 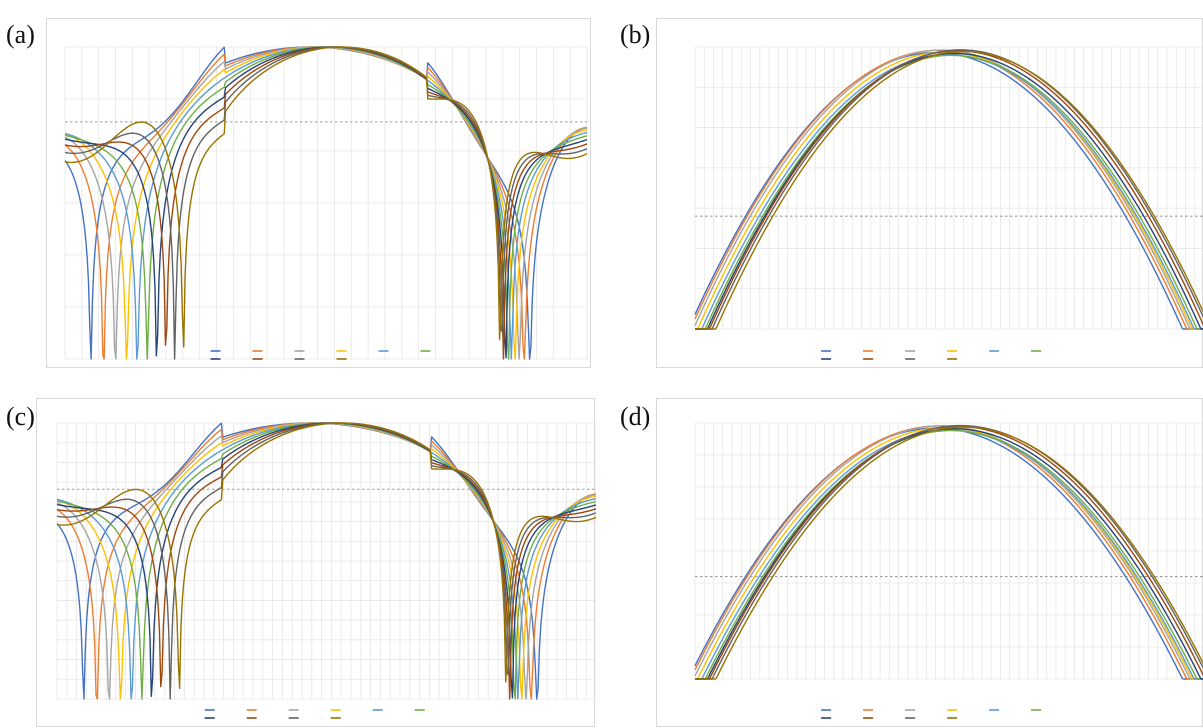 What do you see at coordinates (20, 34) in the screenshot?
I see `panel-label-a: (a)` at bounding box center [20, 34].